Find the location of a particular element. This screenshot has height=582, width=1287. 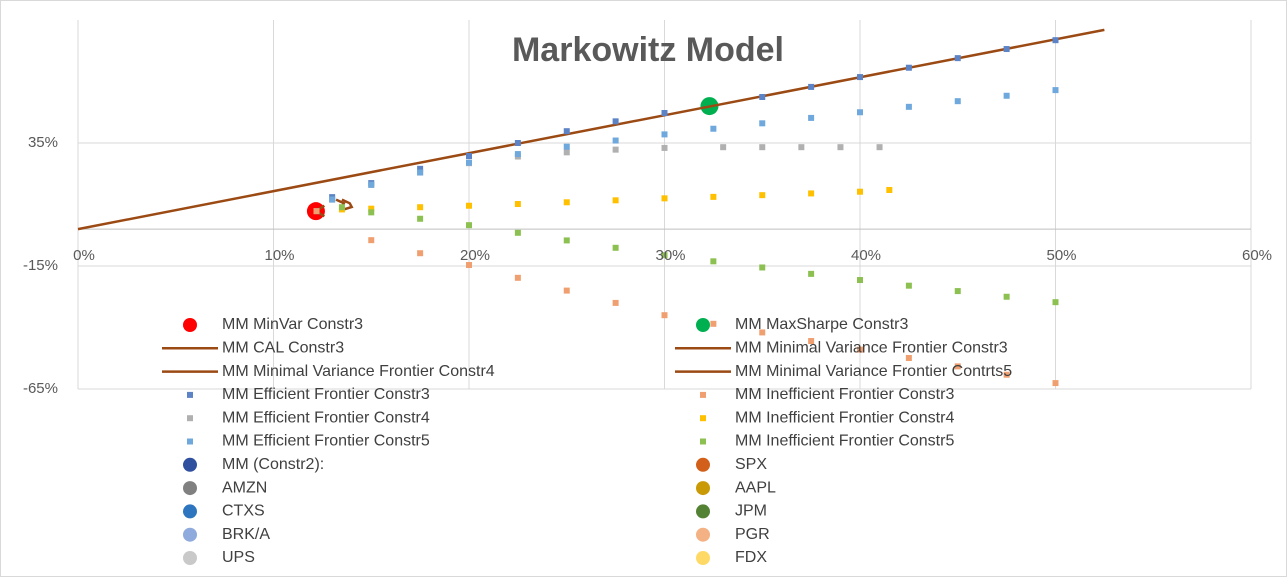

legend-label: PGR is located at coordinates (752, 534).